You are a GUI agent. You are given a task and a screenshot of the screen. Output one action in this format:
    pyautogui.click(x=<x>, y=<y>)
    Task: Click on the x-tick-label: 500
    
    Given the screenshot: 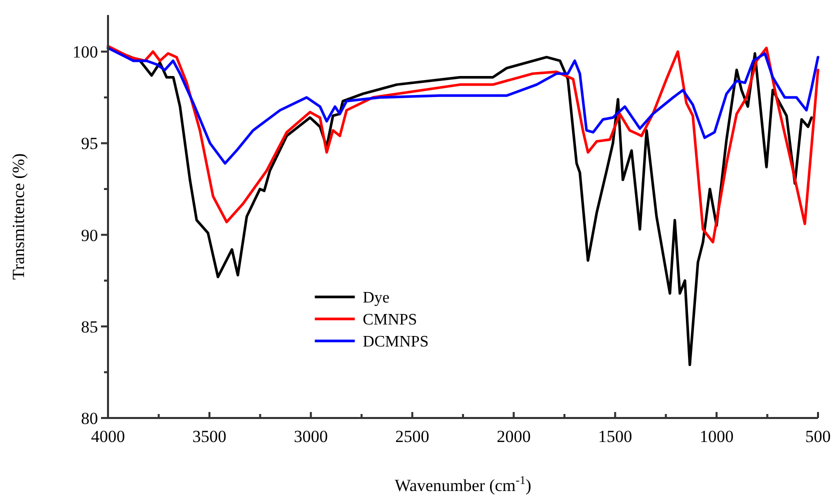 What is the action you would take?
    pyautogui.click(x=818, y=436)
    